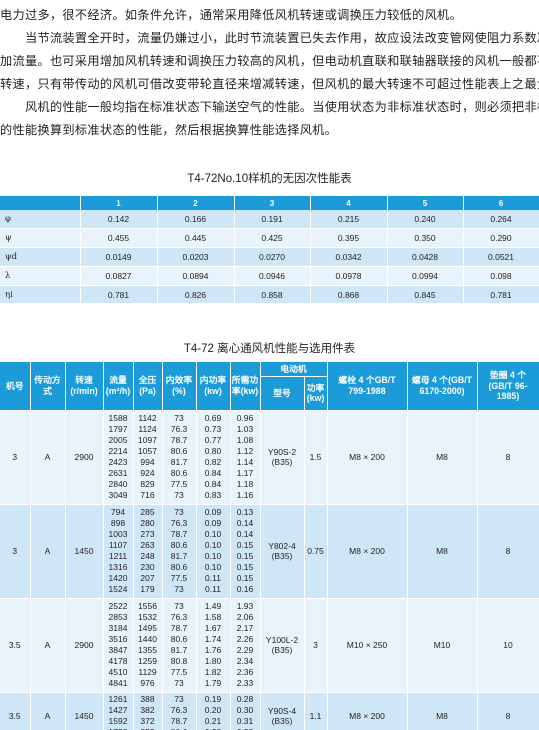  I want to click on cell-value: 1.76, so click(213, 650).